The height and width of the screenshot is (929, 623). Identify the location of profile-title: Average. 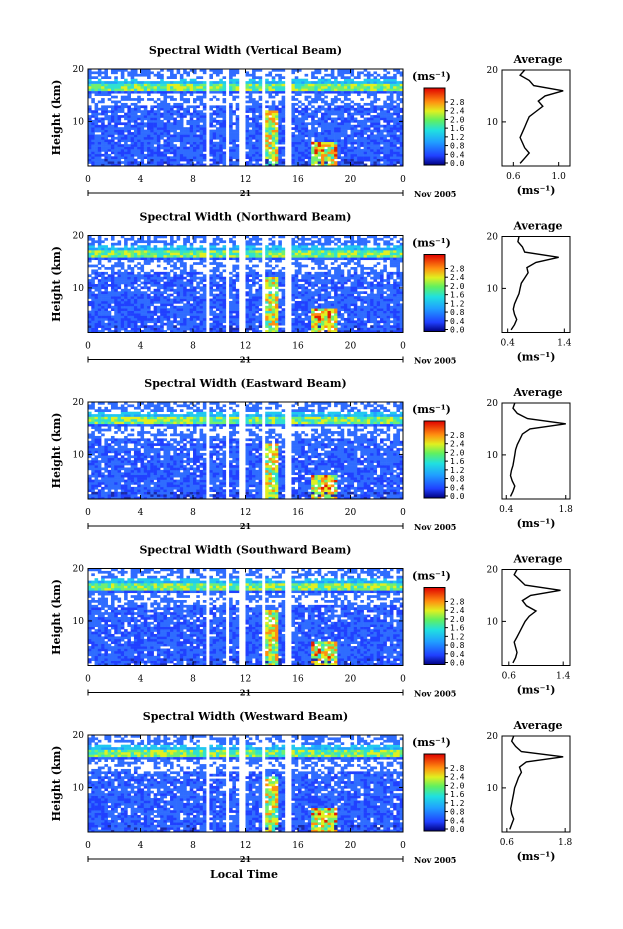
(537, 59).